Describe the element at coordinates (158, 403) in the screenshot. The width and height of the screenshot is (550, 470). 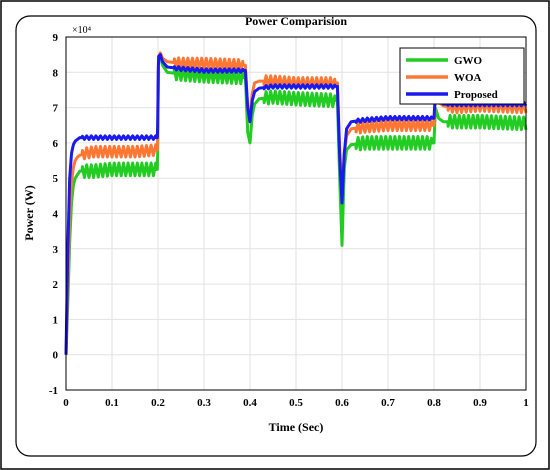
I see `x-tick-label: 0.2` at that location.